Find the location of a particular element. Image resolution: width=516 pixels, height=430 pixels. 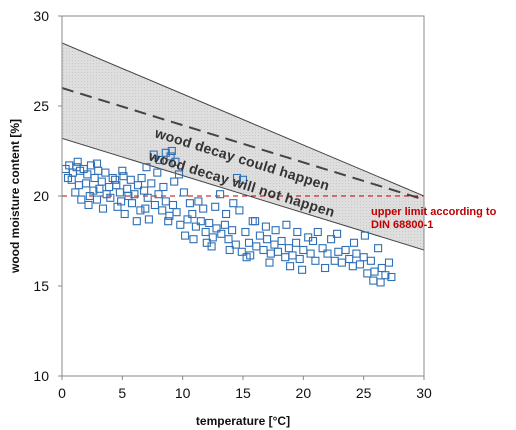

x-tick-label: 10 is located at coordinates (183, 393).